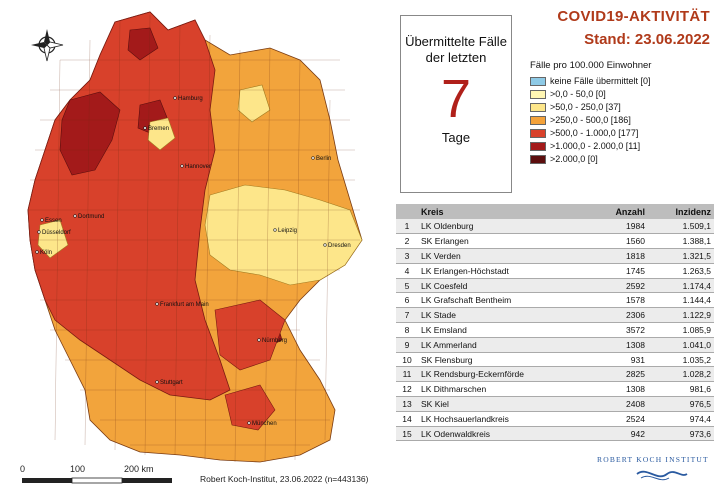 This screenshot has width=720, height=495. What do you see at coordinates (190, 99) in the screenshot?
I see `city-label: Hamburg` at bounding box center [190, 99].